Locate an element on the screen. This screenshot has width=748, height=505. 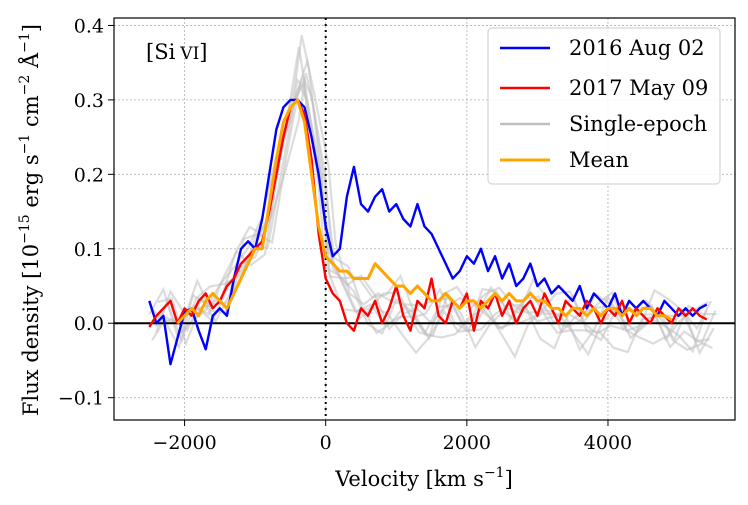
annotation-si-vi: [Si VI] is located at coordinates (177, 52).